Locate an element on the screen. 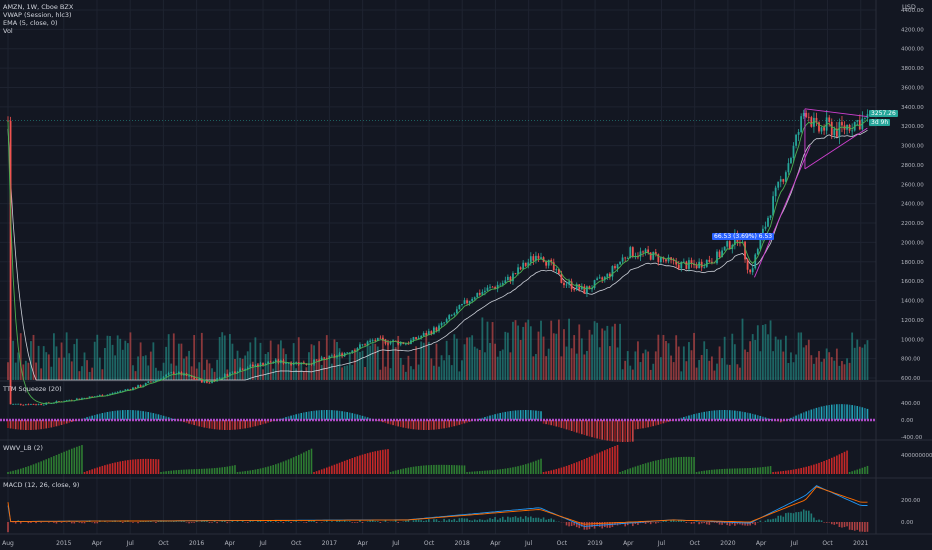 This screenshot has width=932, height=550. vwap-legend: VWAP (Session, hlc3) is located at coordinates (37, 15).